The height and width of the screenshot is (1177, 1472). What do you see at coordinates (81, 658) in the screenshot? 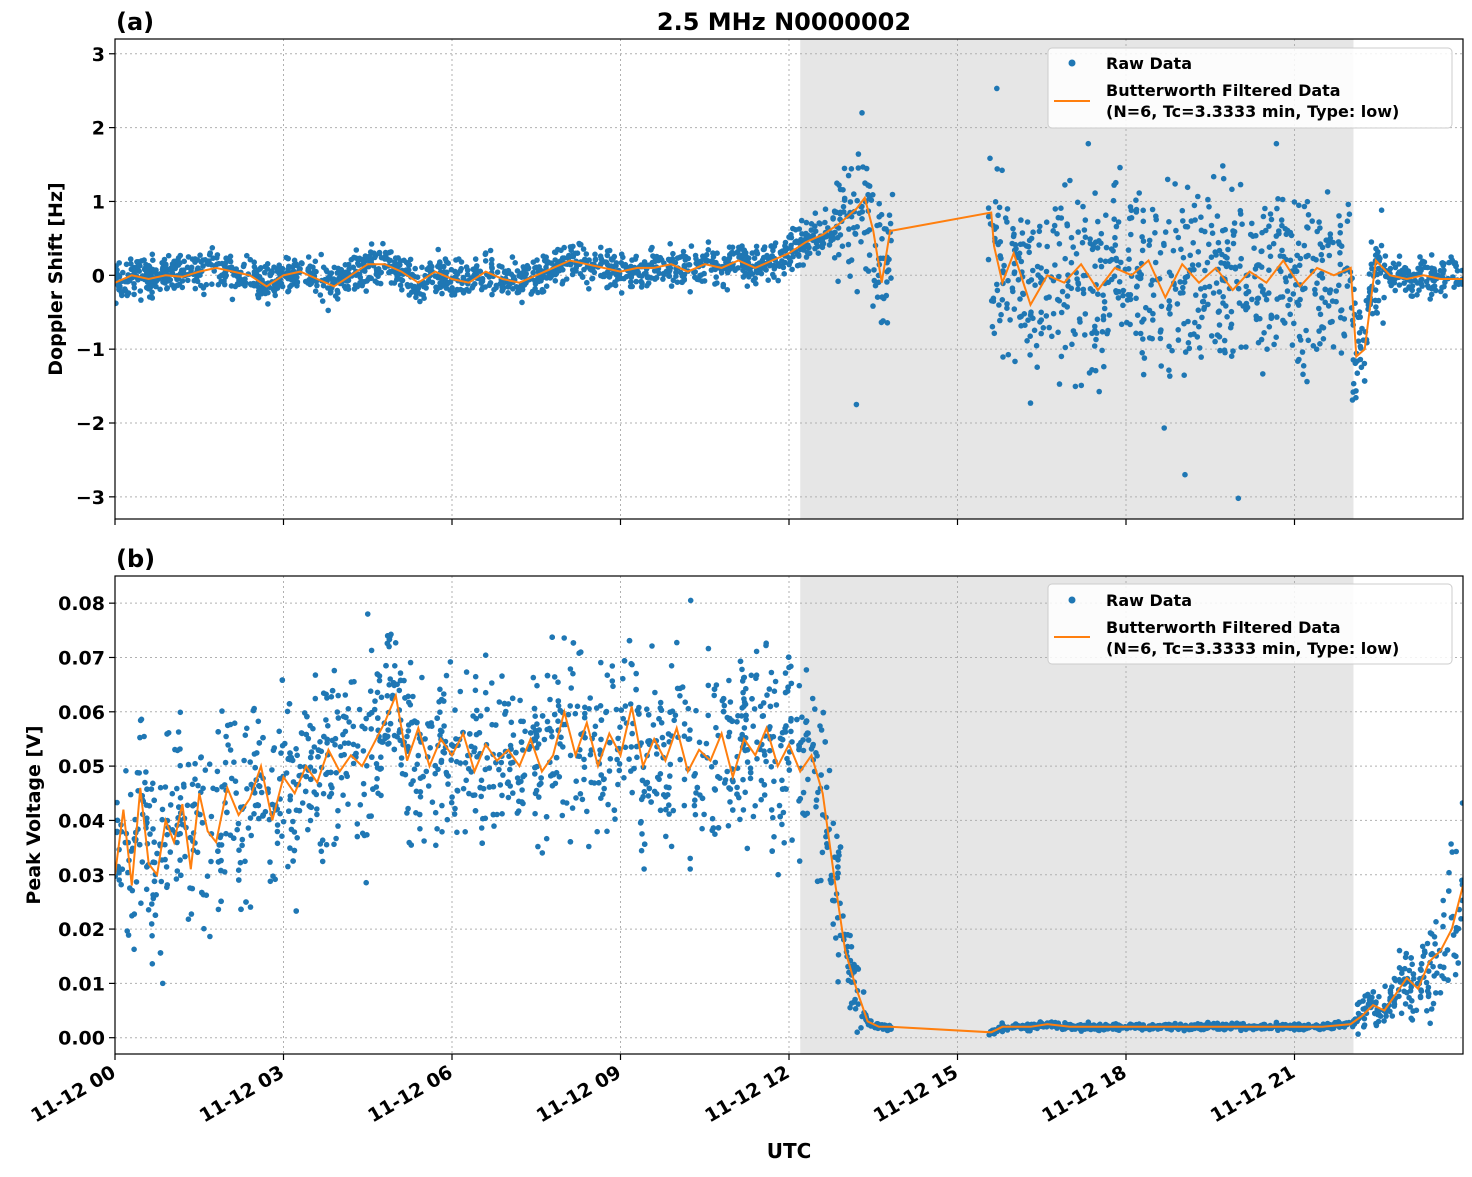
I see `y-tick-label: 0.07` at bounding box center [81, 658].